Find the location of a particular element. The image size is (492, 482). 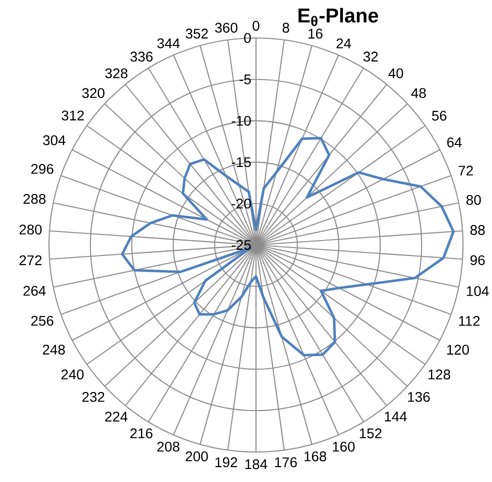

spoke-label: 272 is located at coordinates (31, 260).